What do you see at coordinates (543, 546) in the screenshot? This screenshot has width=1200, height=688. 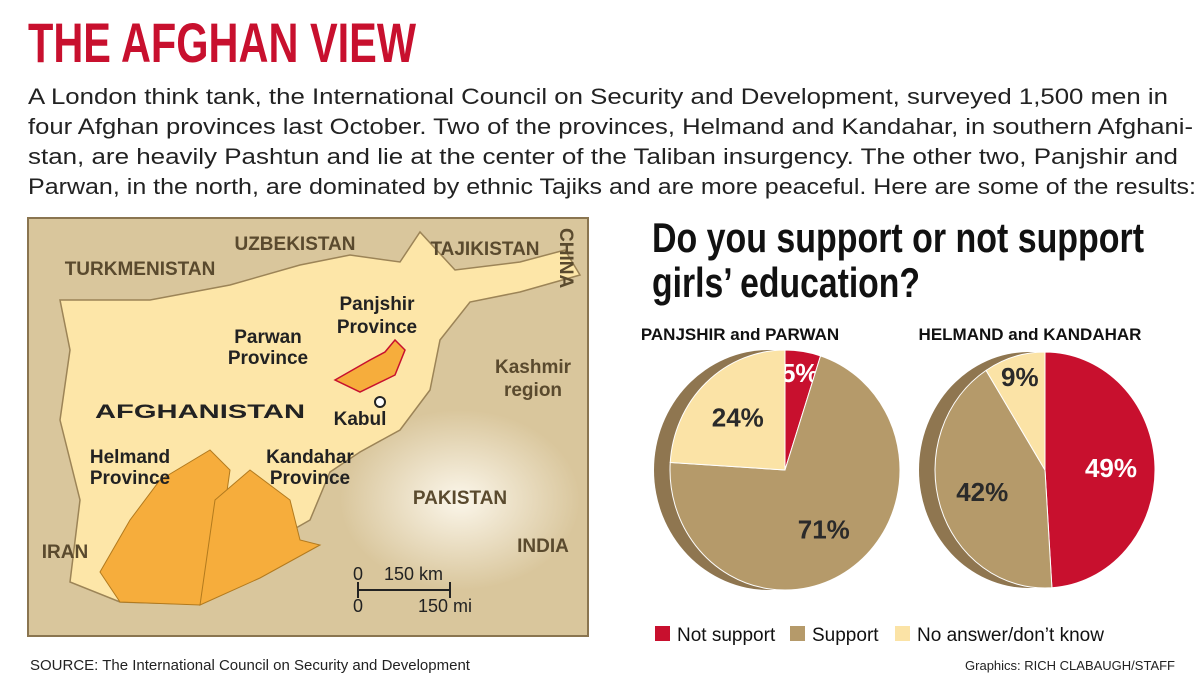 I see `map-label: INDIA` at bounding box center [543, 546].